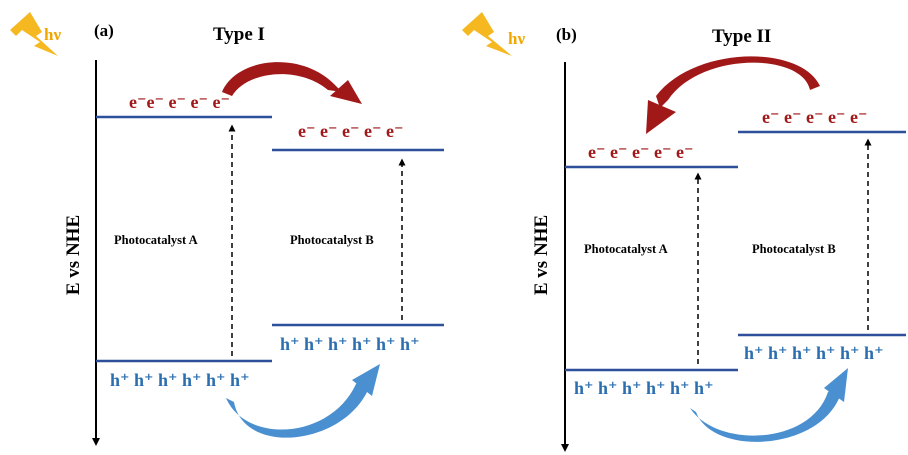 The height and width of the screenshot is (455, 908). What do you see at coordinates (350, 344) in the screenshot?
I see `panel-a-holes-b: h⁺ h⁺ h⁺ h⁺ h⁺ h⁺` at bounding box center [350, 344].